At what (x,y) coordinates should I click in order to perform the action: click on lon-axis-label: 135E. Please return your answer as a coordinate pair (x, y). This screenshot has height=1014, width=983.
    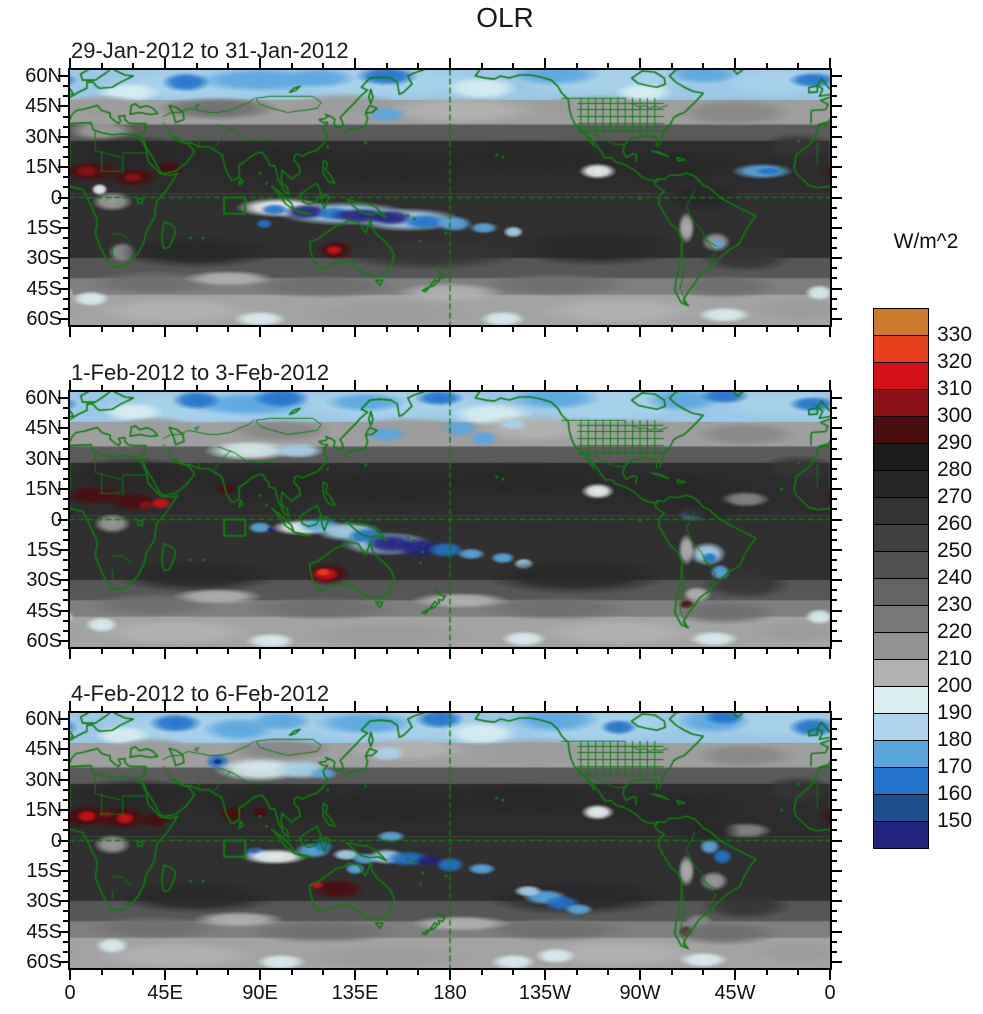
    Looking at the image, I should click on (355, 993).